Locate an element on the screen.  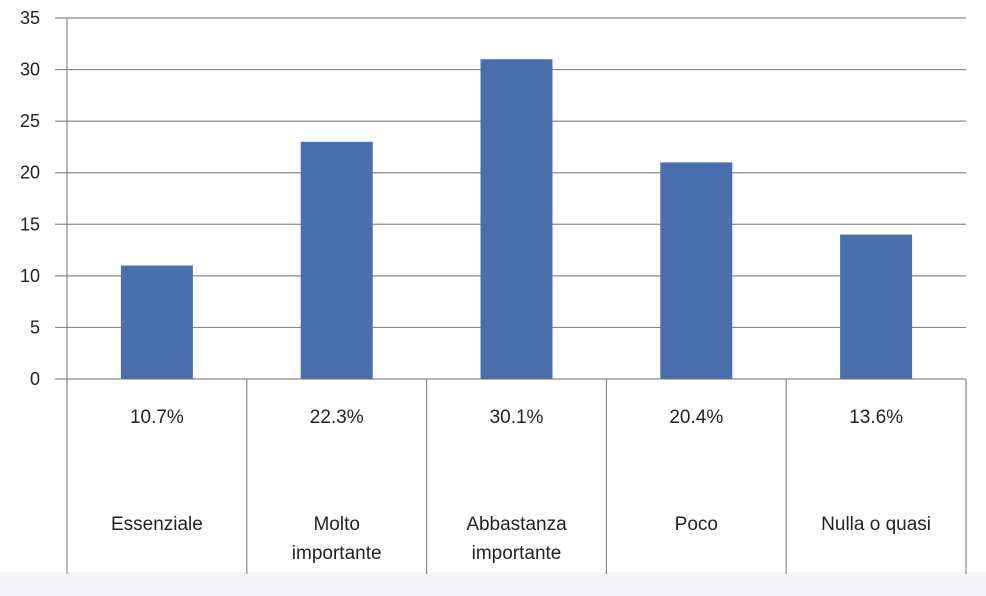
y-tick-label: 25 is located at coordinates (30, 121).